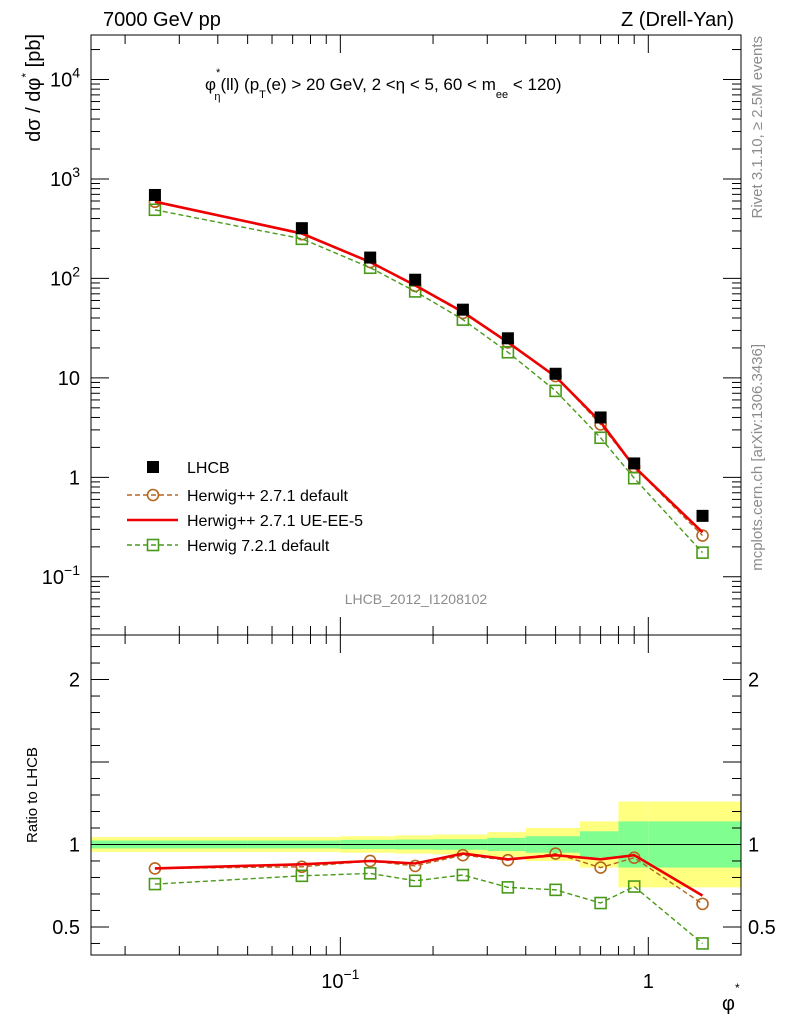 The width and height of the screenshot is (786, 1024). Describe the element at coordinates (757, 127) in the screenshot. I see `rivet-version-label: Rivet 3.1.10, ≥ 2.5M events` at that location.